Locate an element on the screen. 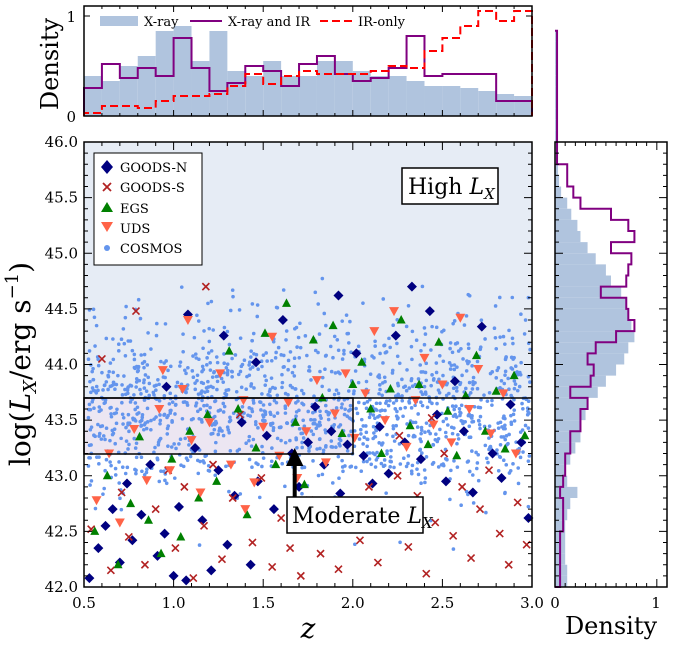  top-ytick-0: 0 is located at coordinates (71, 117).